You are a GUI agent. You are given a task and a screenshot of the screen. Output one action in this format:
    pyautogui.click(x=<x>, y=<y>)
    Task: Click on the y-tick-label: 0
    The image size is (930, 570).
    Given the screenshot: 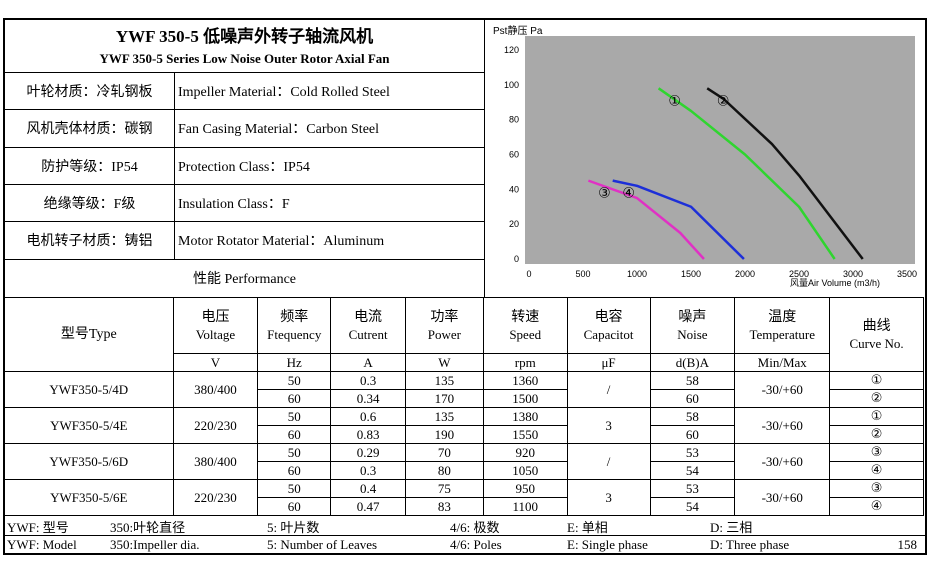 What is the action you would take?
    pyautogui.click(x=516, y=259)
    